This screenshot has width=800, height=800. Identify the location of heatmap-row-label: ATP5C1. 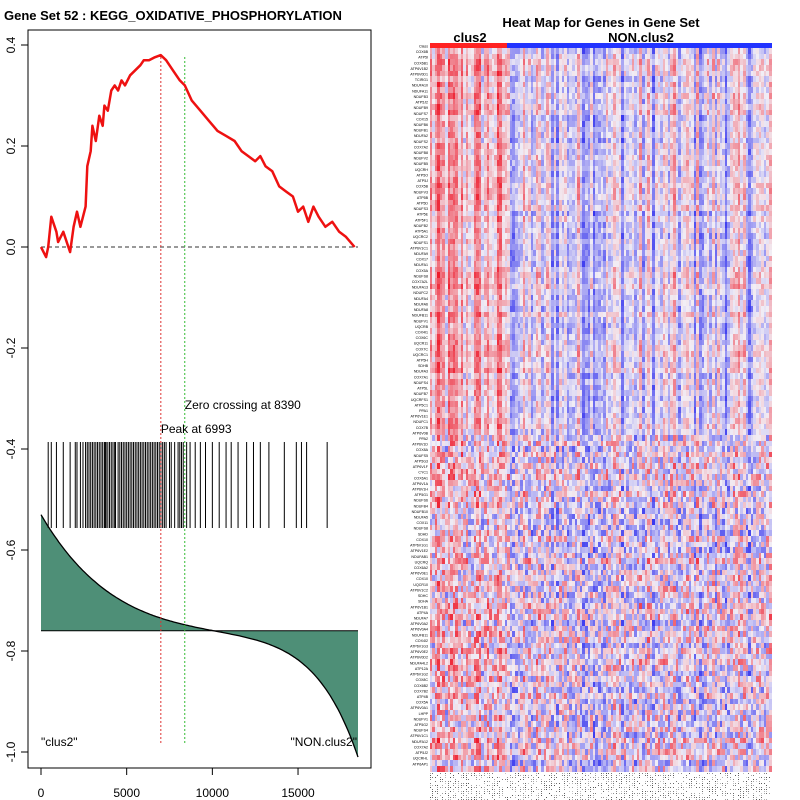
(421, 405).